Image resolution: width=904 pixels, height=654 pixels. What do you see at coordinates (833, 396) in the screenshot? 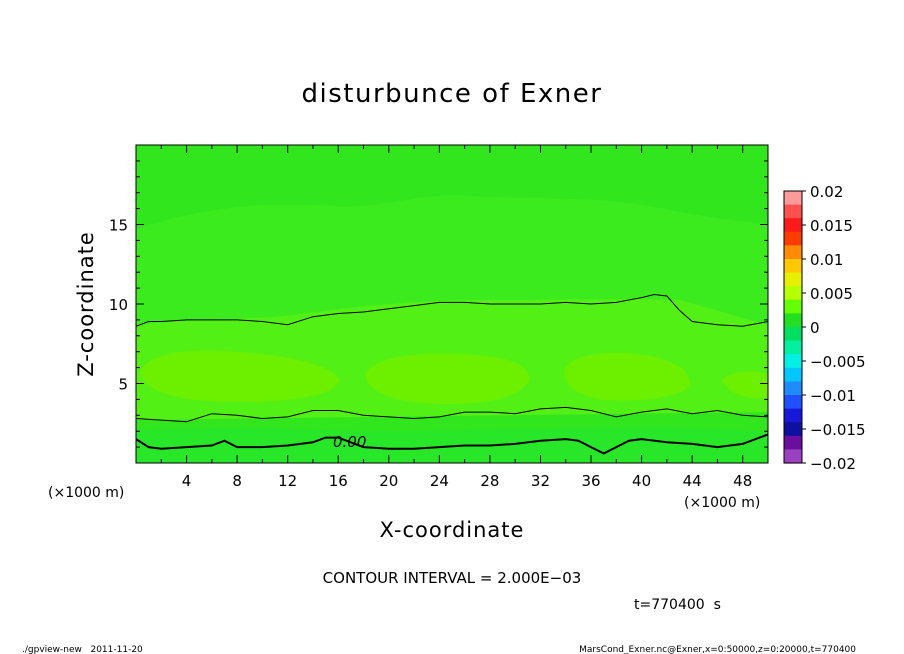
I see `colorbar-label: −0.01` at bounding box center [833, 396].